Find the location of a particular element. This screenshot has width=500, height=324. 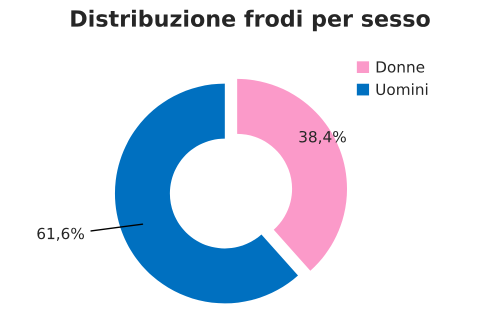

data-label: 38,4% is located at coordinates (322, 137).